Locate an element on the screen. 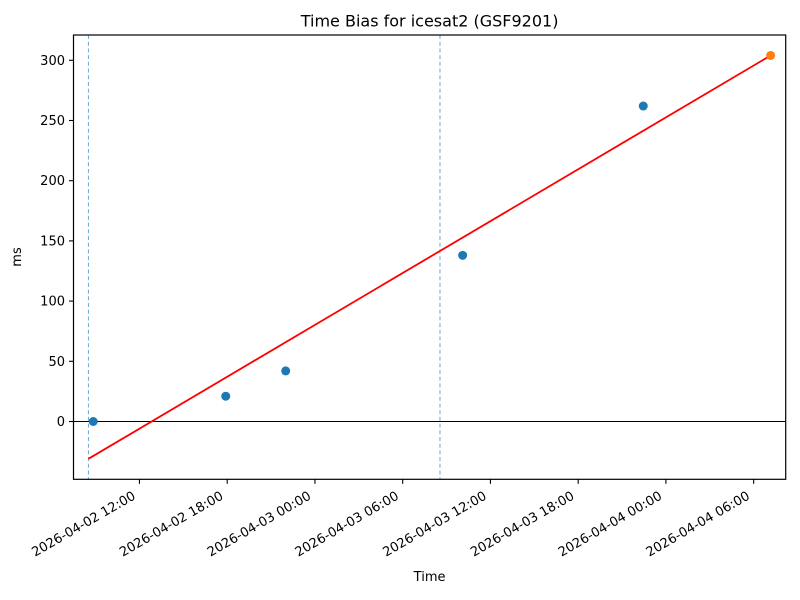  y-axis: 0 50 100 150 200 250 300 is located at coordinates (57, 242).